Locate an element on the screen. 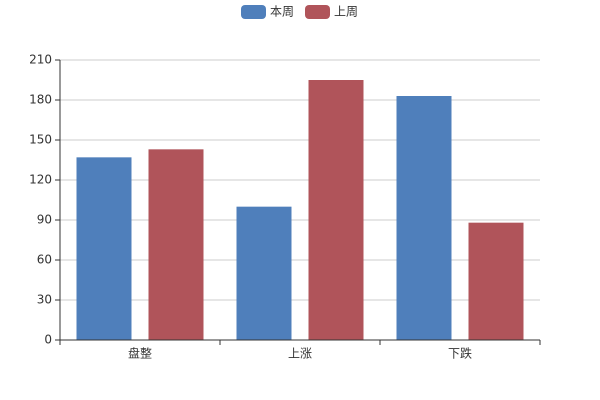 The height and width of the screenshot is (400, 600). x-tick-label: 下跌 is located at coordinates (460, 353).